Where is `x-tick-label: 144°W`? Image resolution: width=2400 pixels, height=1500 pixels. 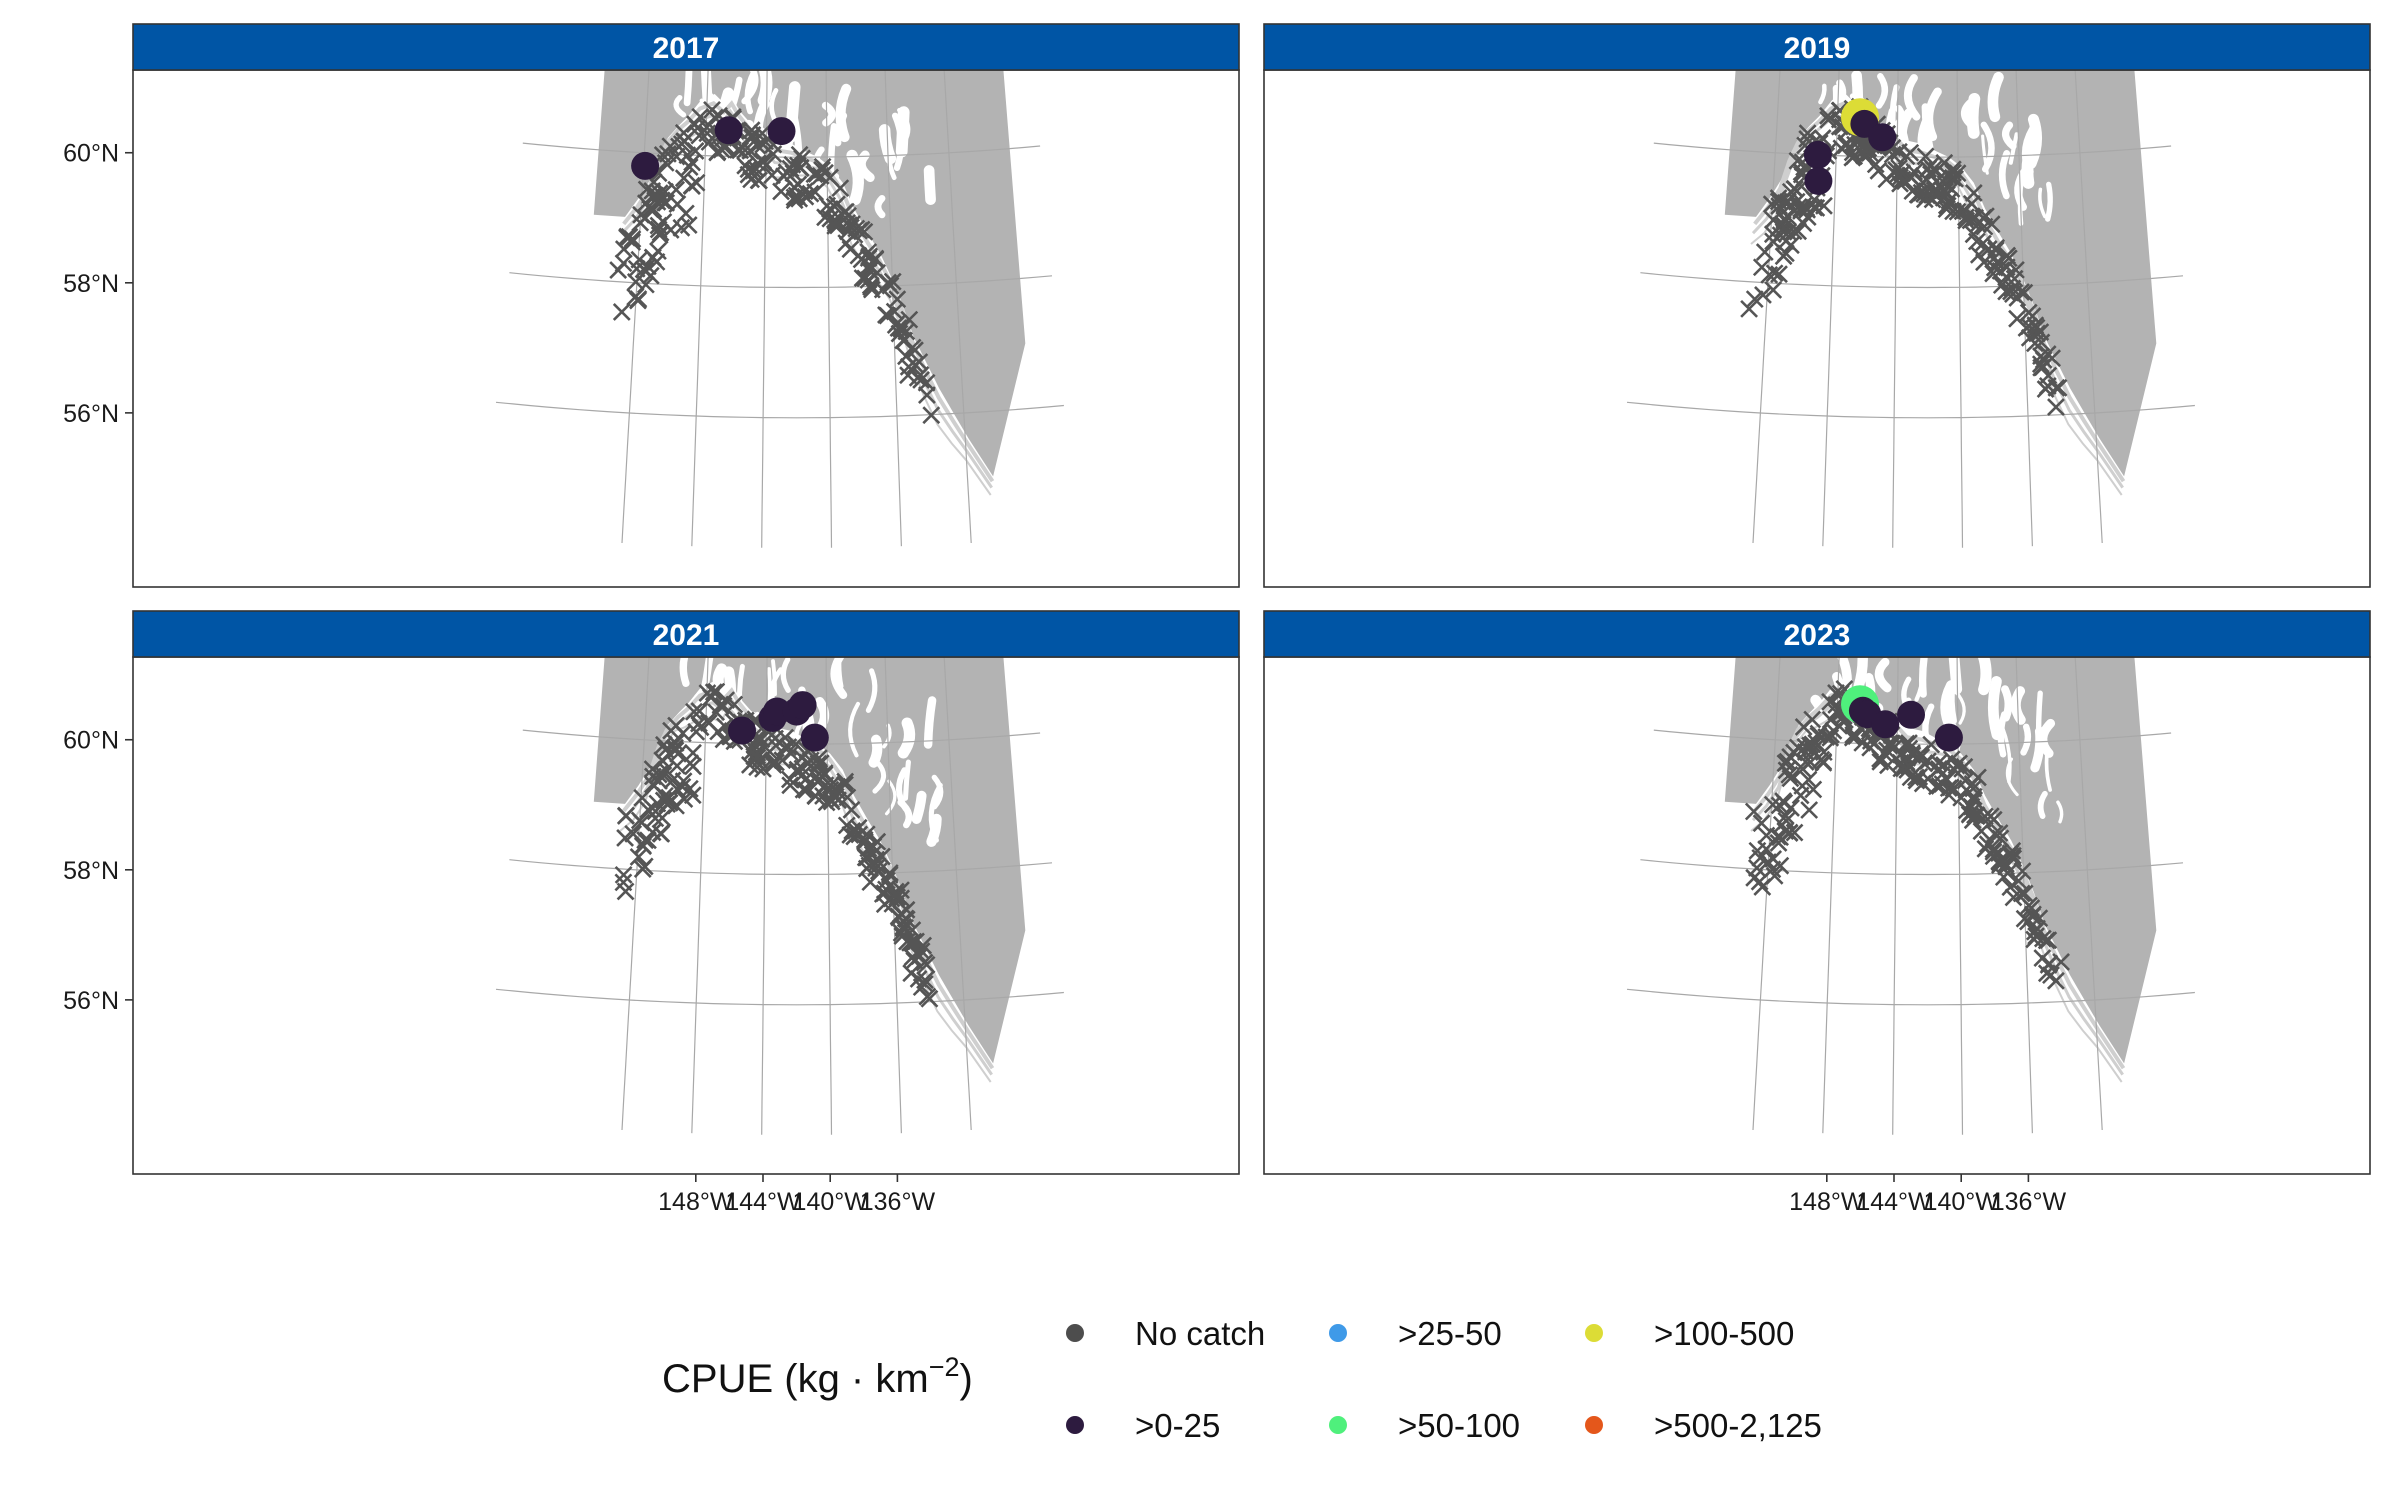
x-tick-label: 144°W is located at coordinates (763, 1202).